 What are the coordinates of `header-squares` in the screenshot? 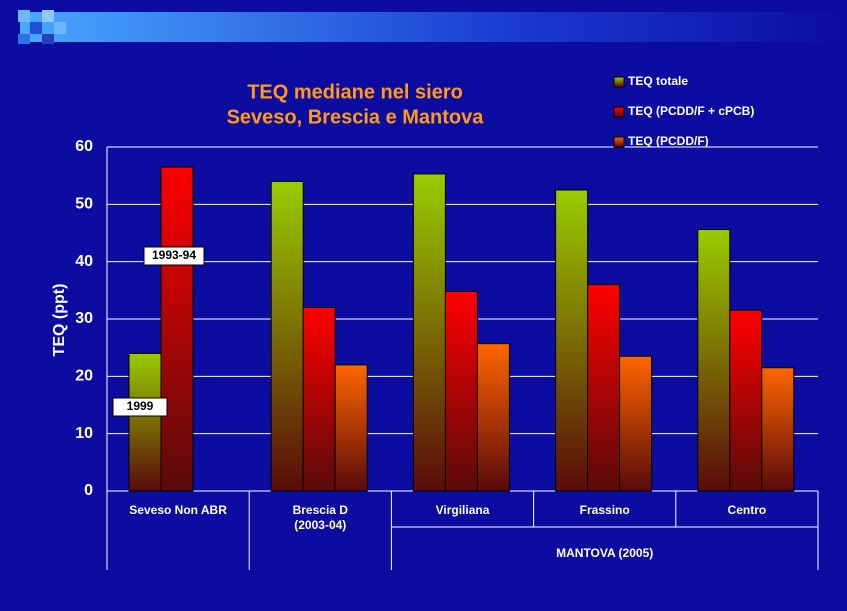 It's located at (42, 27).